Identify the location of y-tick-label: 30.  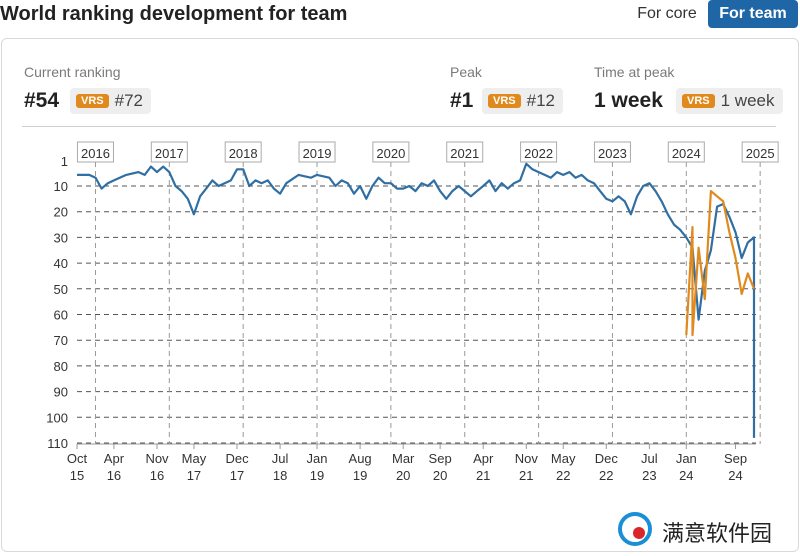
(61, 237).